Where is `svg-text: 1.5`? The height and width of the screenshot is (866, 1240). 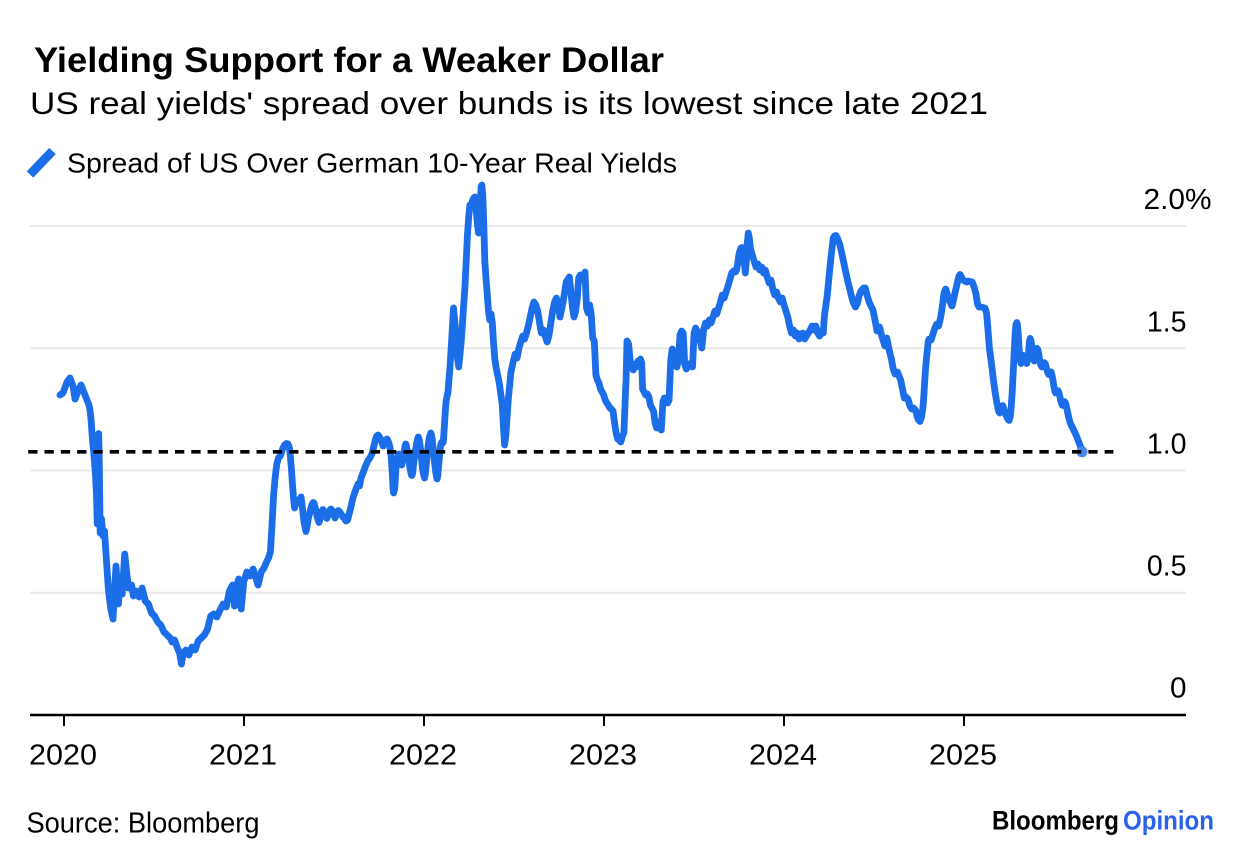 svg-text: 1.5 is located at coordinates (1167, 323).